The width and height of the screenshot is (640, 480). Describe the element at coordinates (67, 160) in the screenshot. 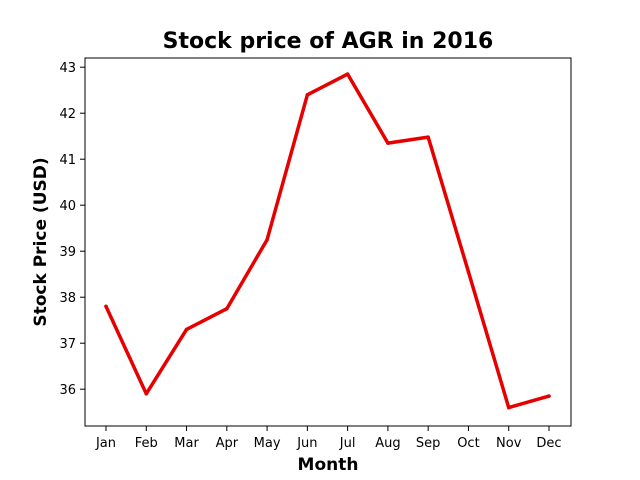

I see `y-tick-label: 41` at that location.